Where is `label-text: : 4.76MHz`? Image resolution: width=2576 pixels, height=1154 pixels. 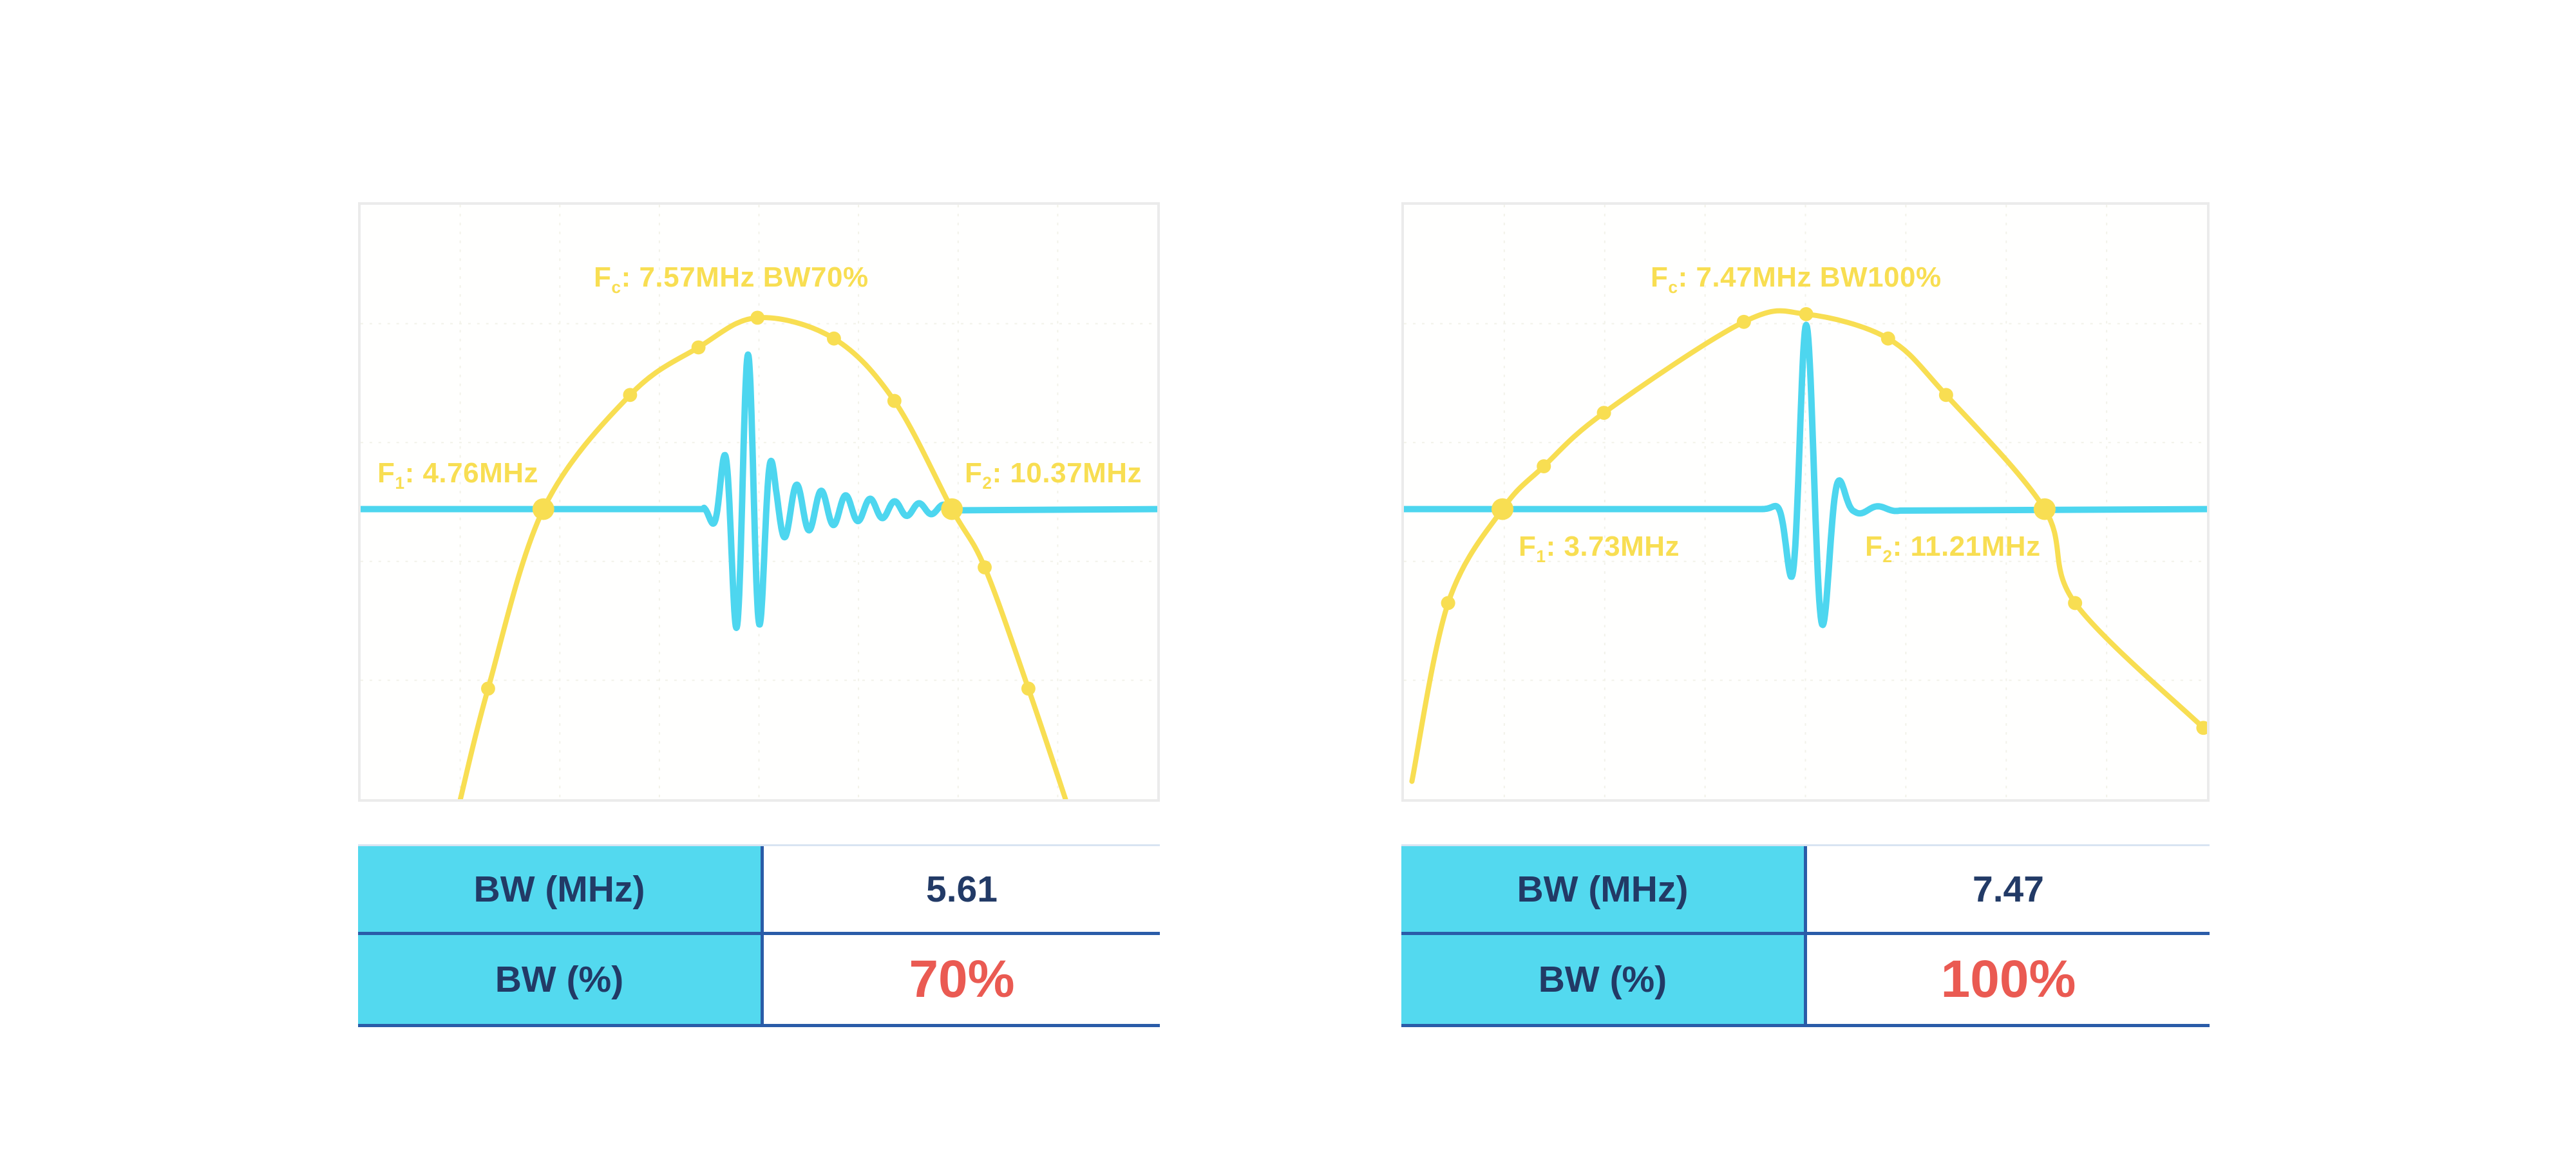 label-text: : 4.76MHz is located at coordinates (471, 473).